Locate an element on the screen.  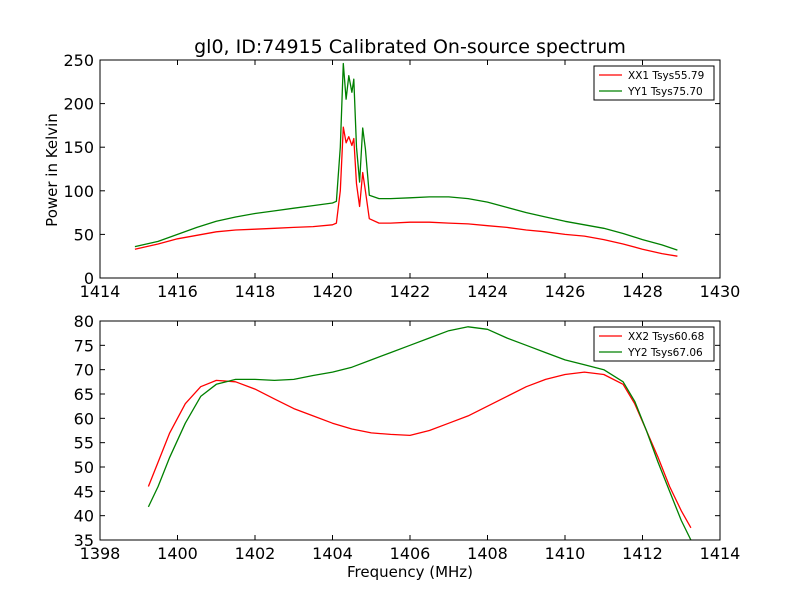
legend-label-yy2: YY2 Tsys67.06 is located at coordinates (665, 353).